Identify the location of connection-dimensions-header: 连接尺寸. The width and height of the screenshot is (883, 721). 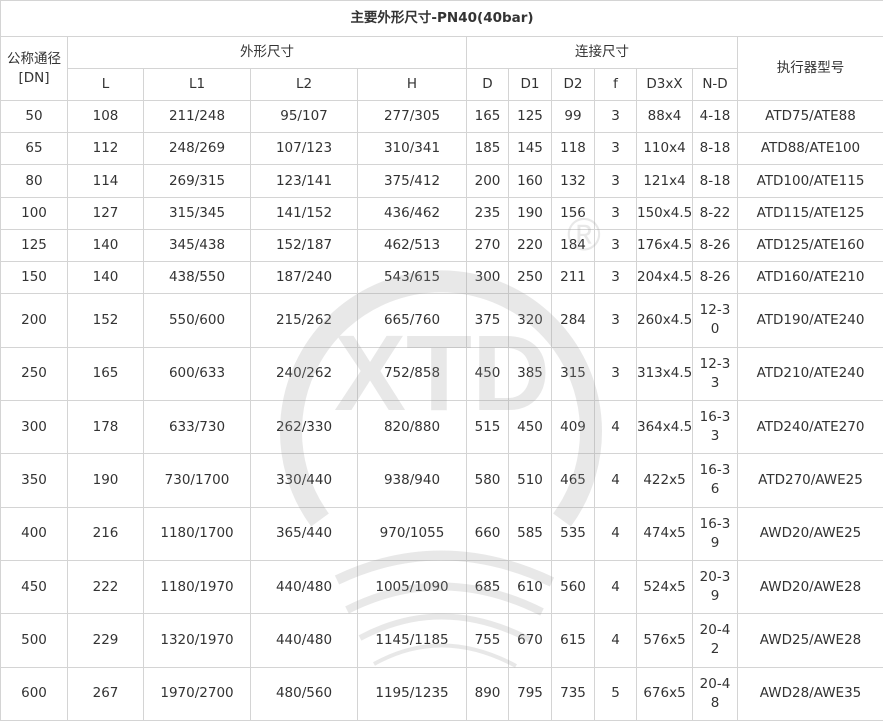
(602, 52).